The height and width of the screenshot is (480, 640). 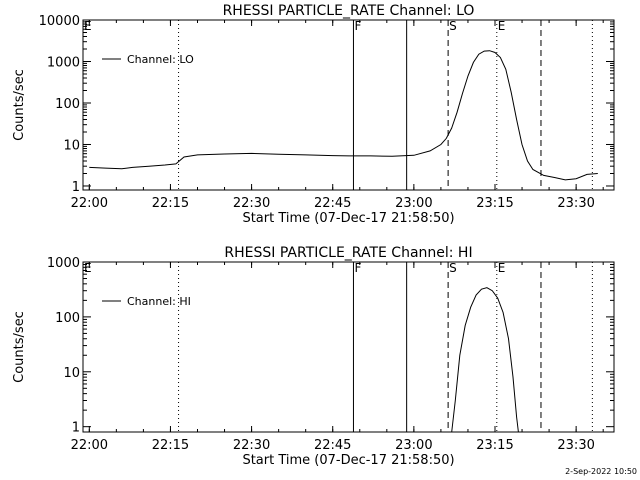 What do you see at coordinates (601, 471) in the screenshot?
I see `footer-timestamp: 2-Sep-2022 10:50` at bounding box center [601, 471].